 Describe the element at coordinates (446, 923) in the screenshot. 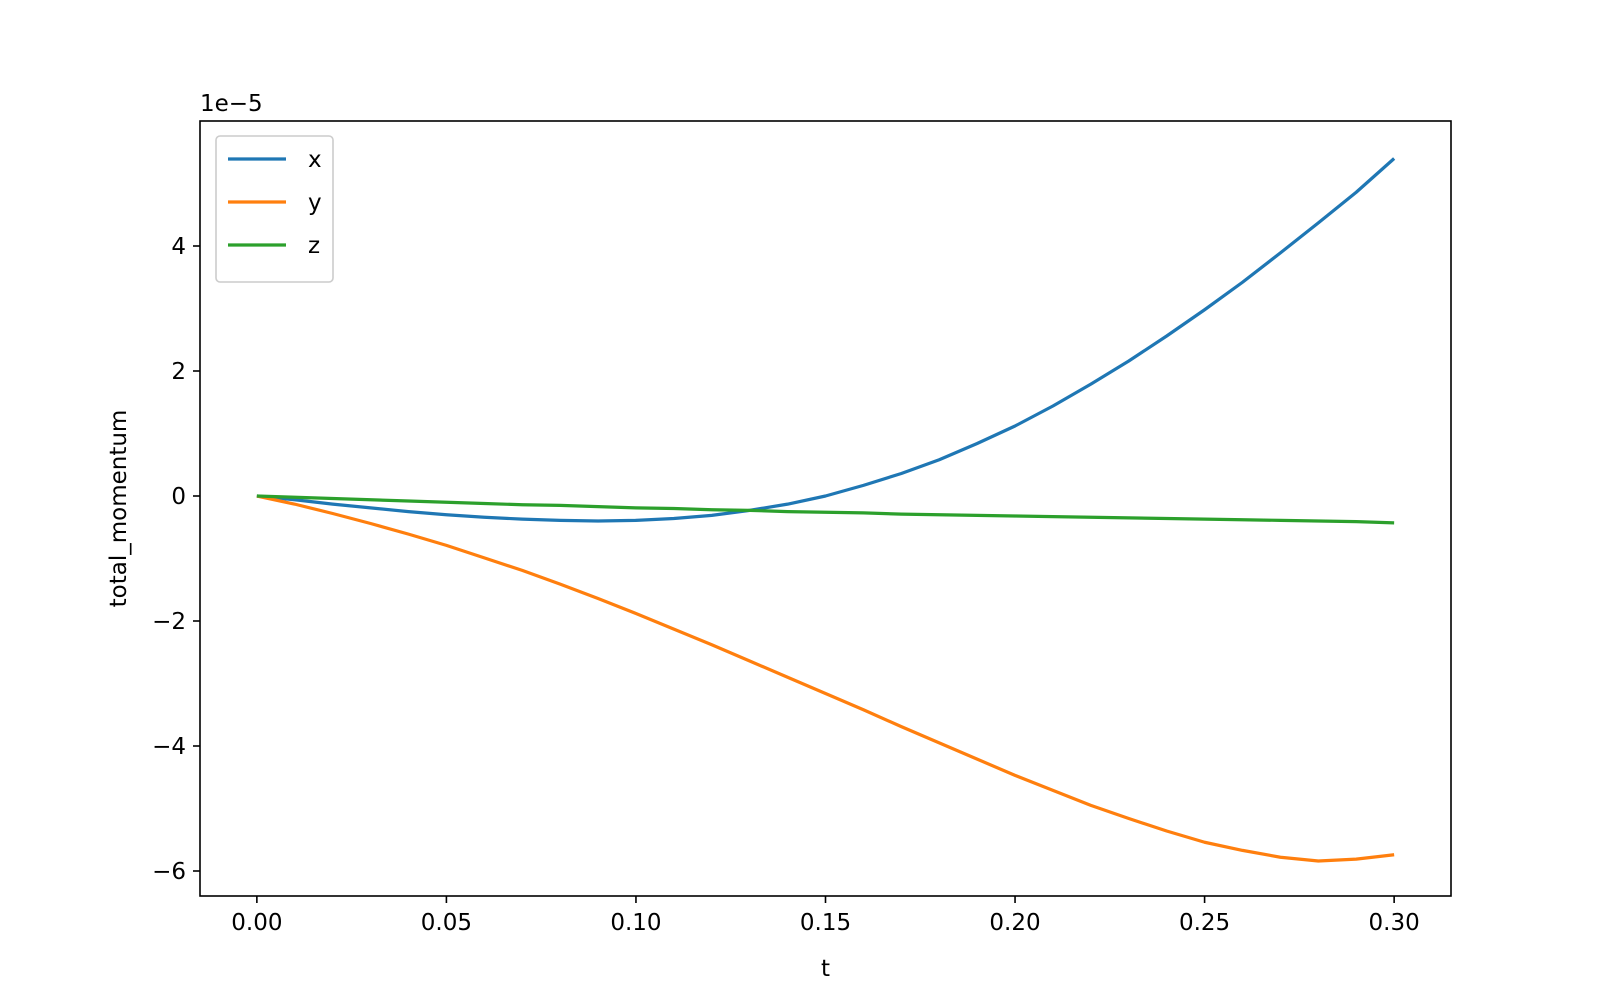

I see `x-tick-label: 0.05` at that location.